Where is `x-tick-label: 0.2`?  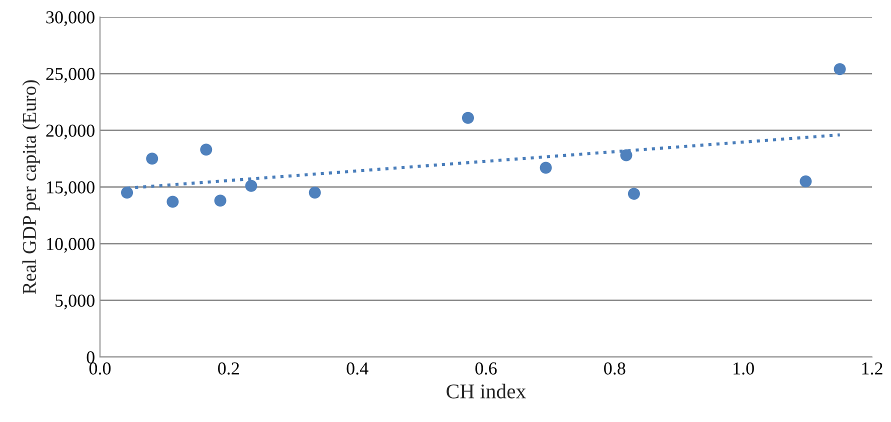 x-tick-label: 0.2 is located at coordinates (228, 368).